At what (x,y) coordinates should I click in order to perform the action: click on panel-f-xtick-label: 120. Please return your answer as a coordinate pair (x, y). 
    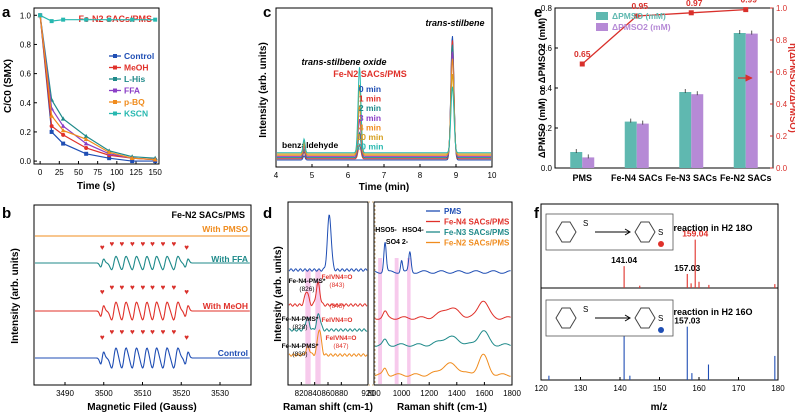
    Looking at the image, I should click on (541, 388).